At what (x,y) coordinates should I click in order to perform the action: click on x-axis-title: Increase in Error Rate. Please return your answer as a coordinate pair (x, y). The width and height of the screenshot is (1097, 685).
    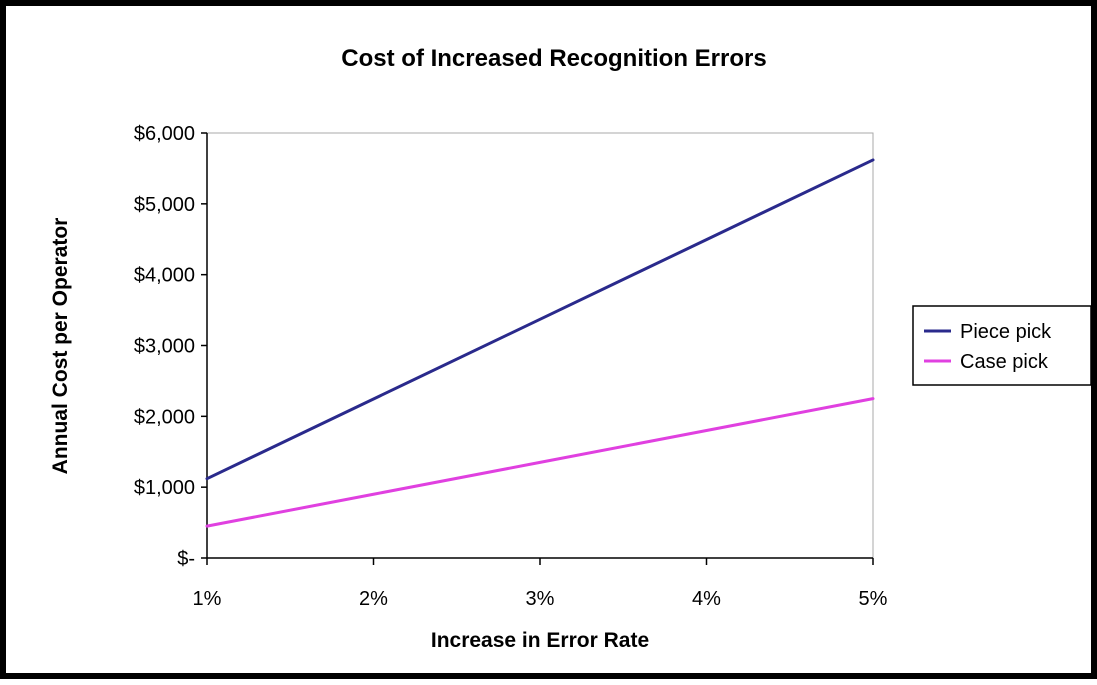
    Looking at the image, I should click on (540, 640).